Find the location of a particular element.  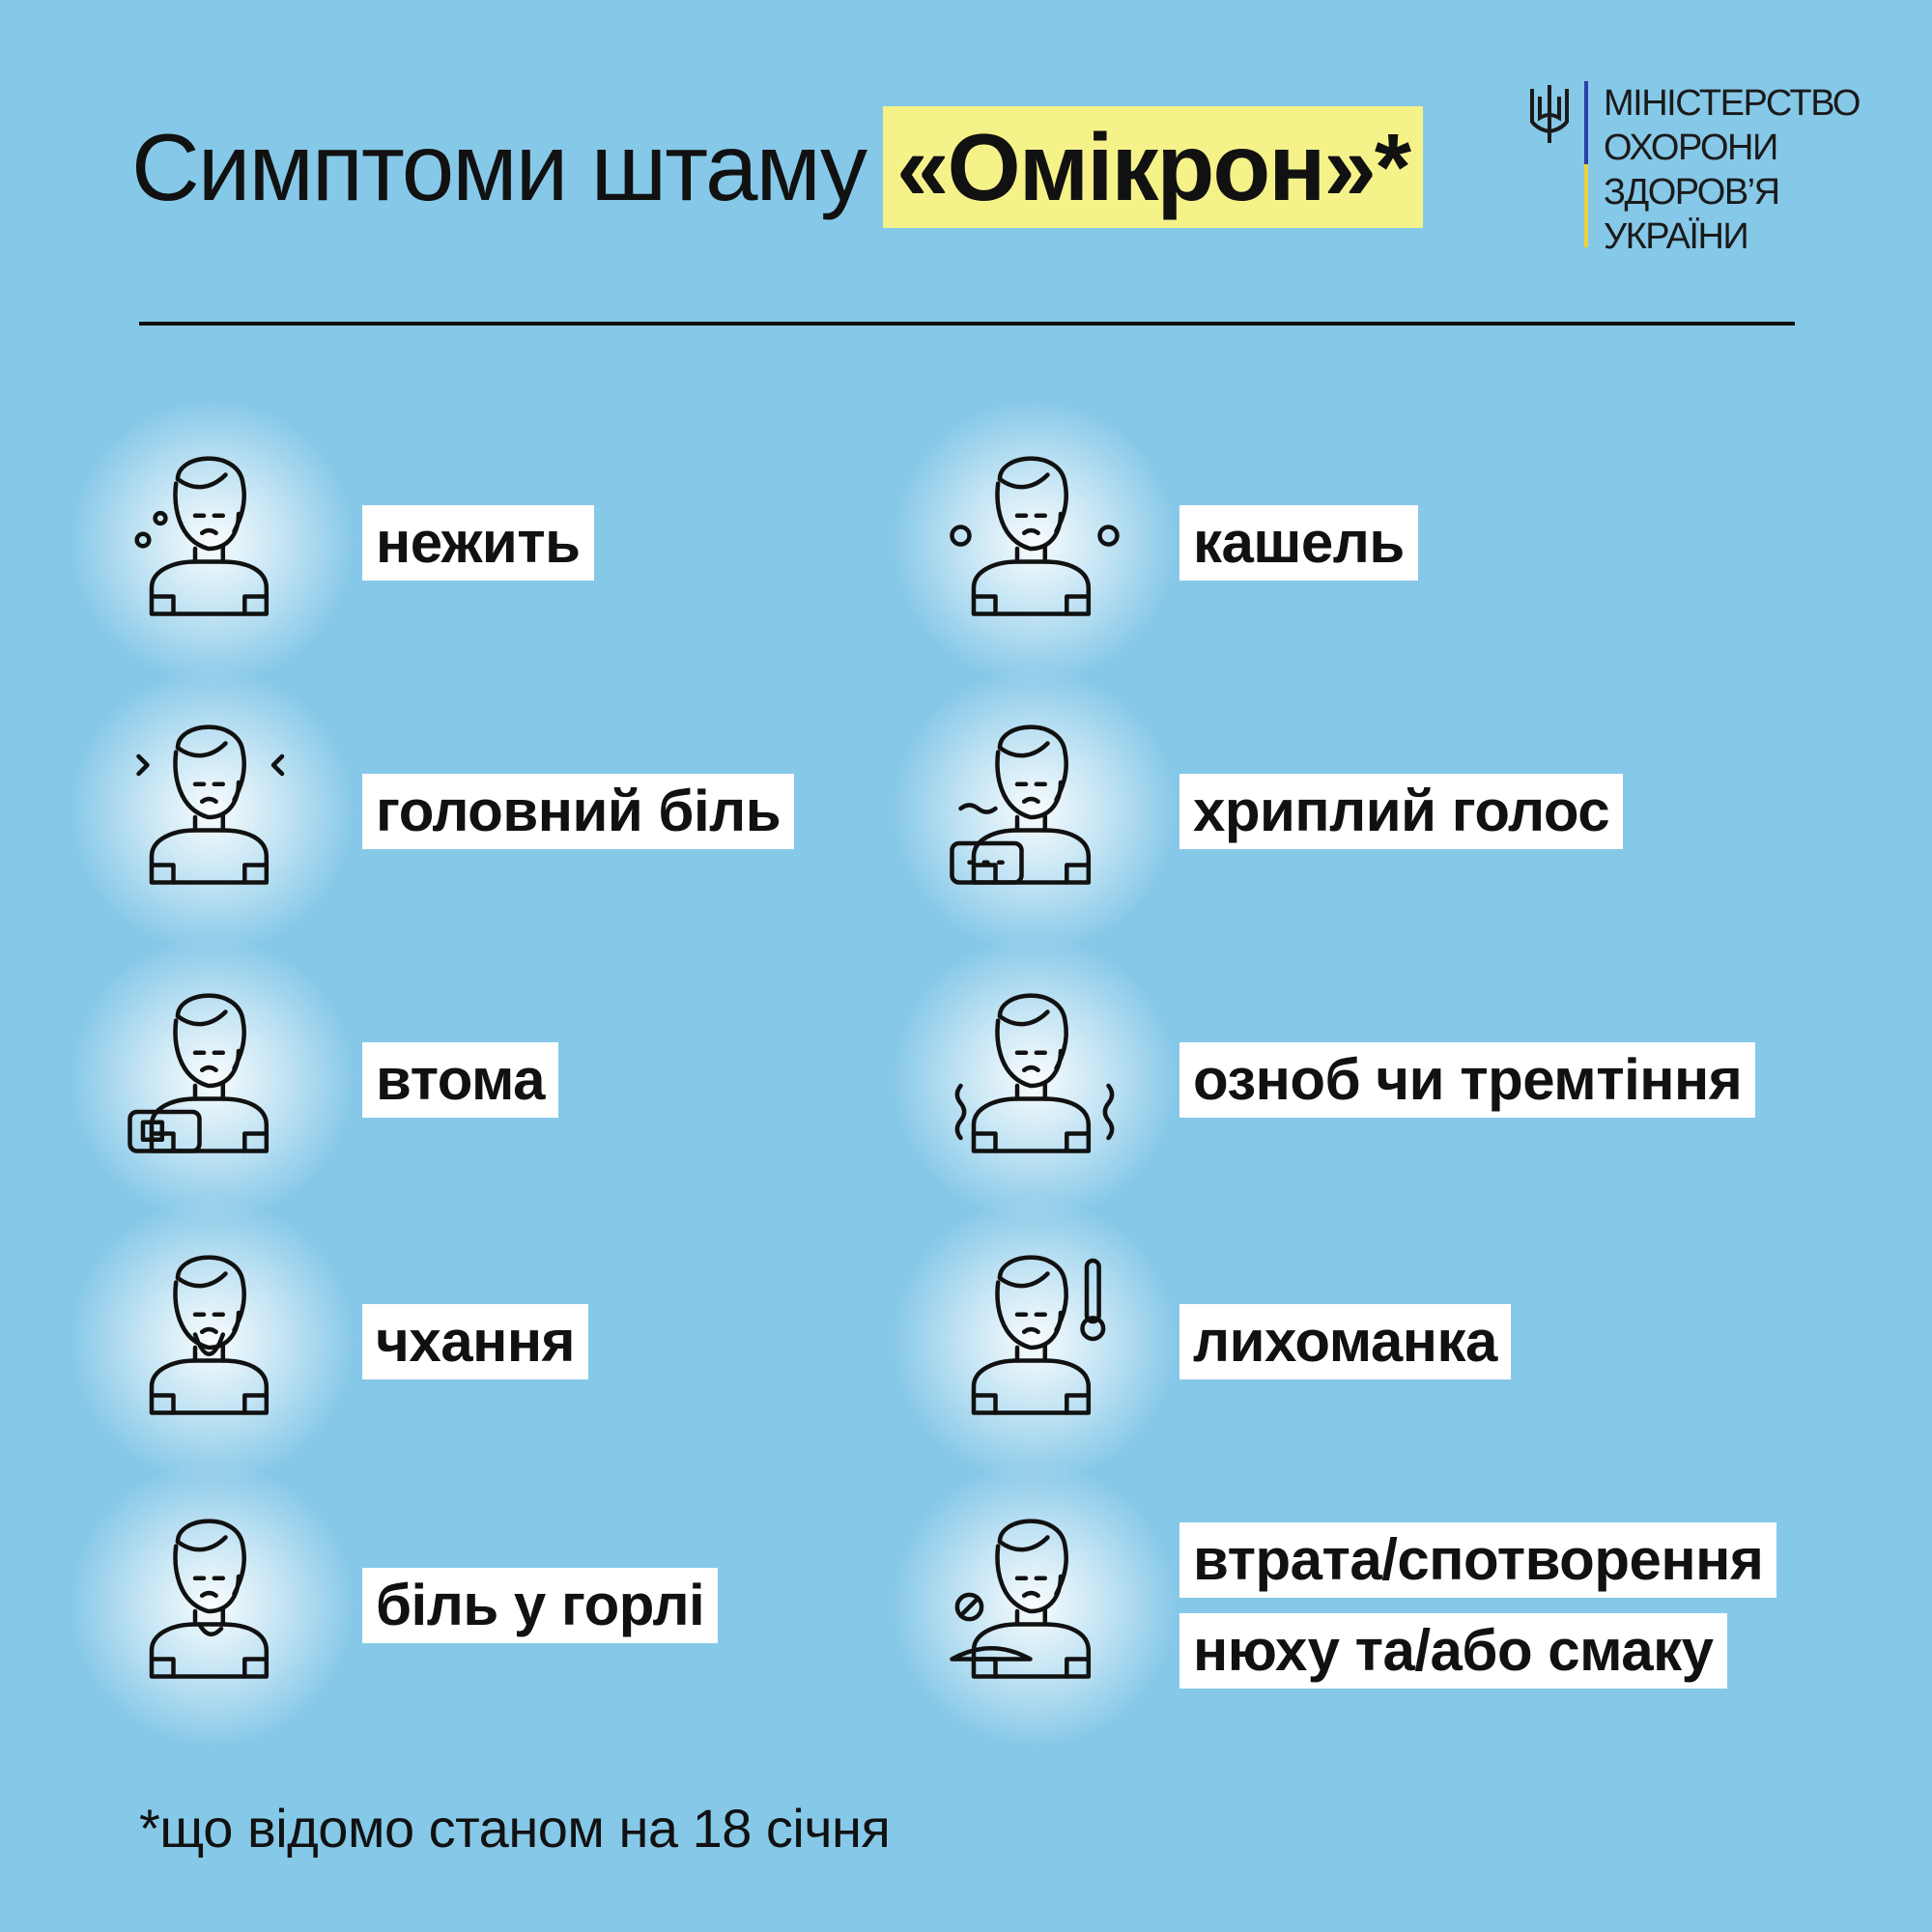

logo-line: ЗДОРОВ’Я is located at coordinates (1692, 192).